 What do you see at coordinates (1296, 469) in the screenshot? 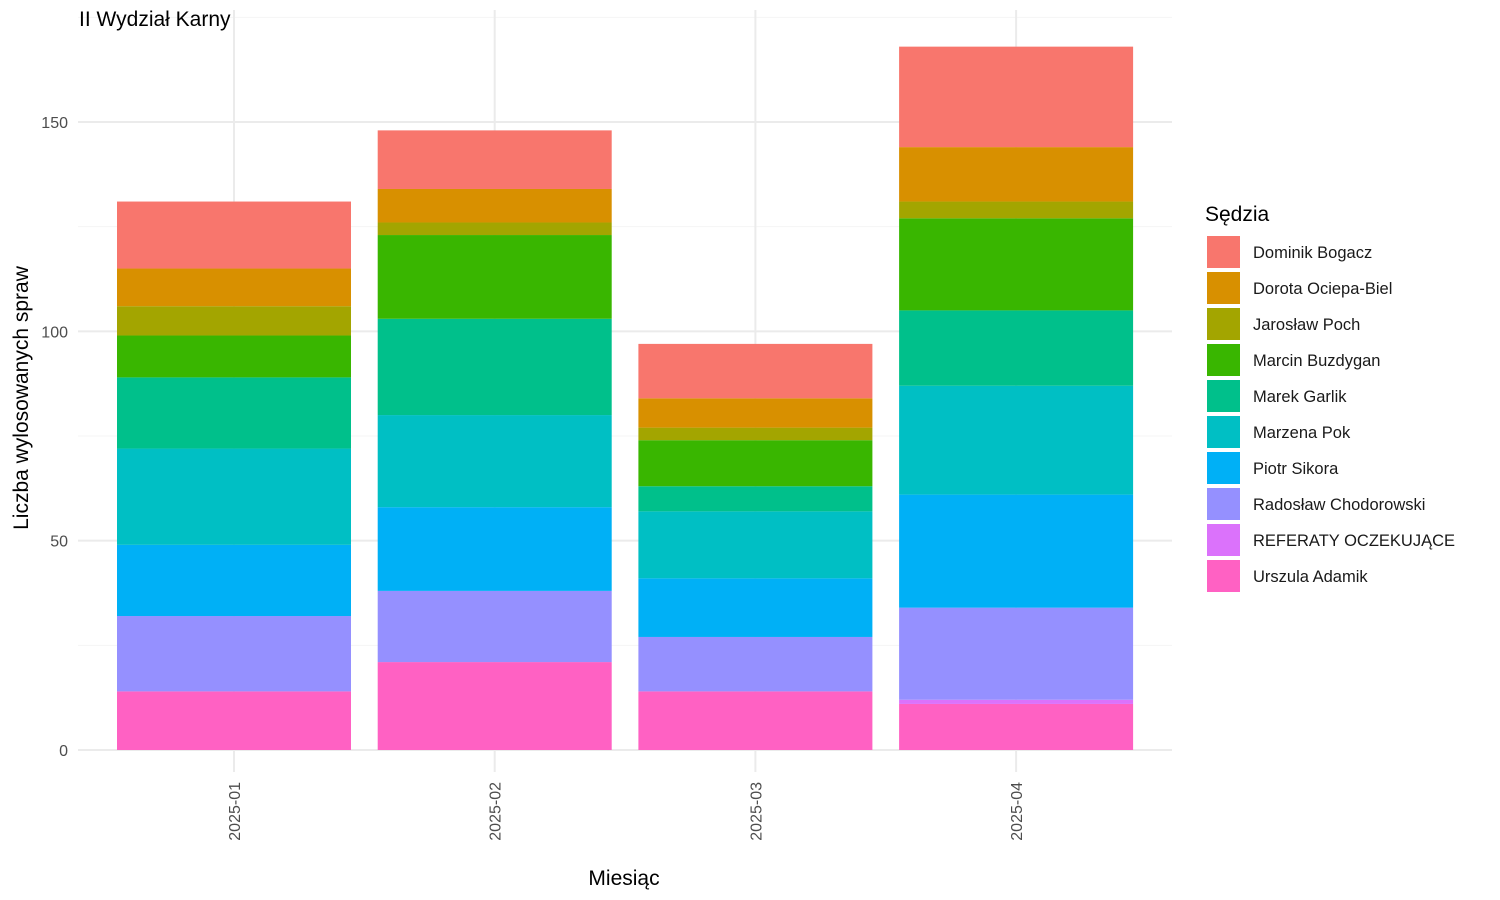
I see `legend-label: Piotr Sikora` at bounding box center [1296, 469].